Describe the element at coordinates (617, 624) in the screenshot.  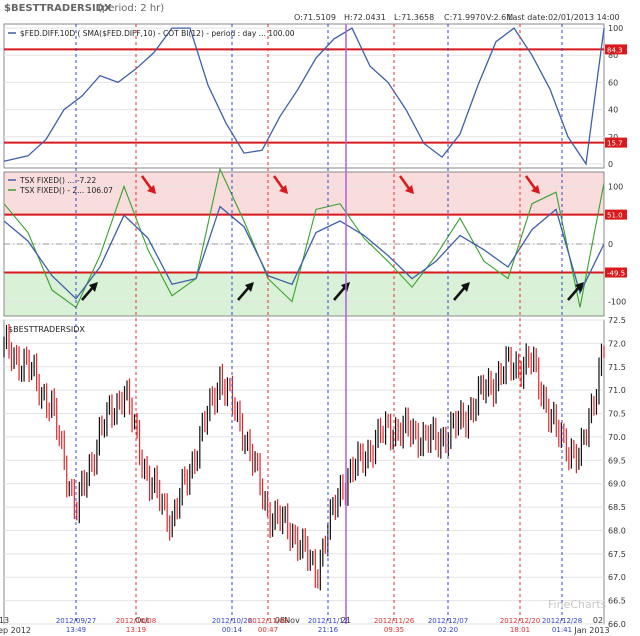
I see `panel-3-tick-label: 66.0` at that location.